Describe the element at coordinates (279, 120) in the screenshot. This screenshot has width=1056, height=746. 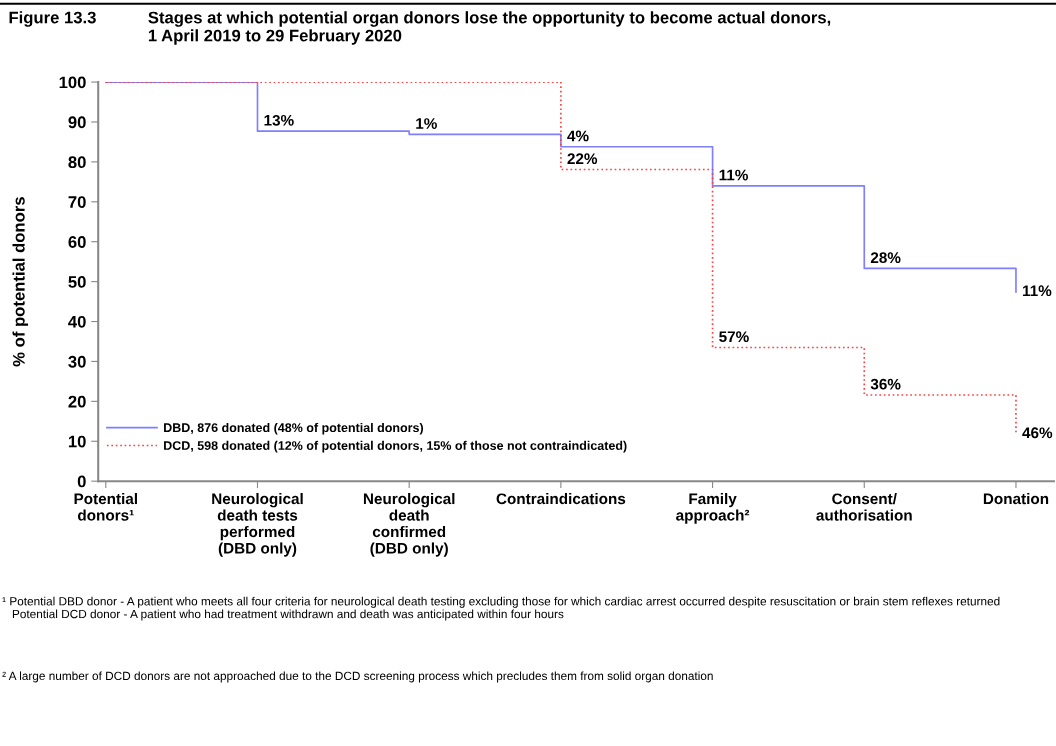
I see `annotation: 13%` at that location.